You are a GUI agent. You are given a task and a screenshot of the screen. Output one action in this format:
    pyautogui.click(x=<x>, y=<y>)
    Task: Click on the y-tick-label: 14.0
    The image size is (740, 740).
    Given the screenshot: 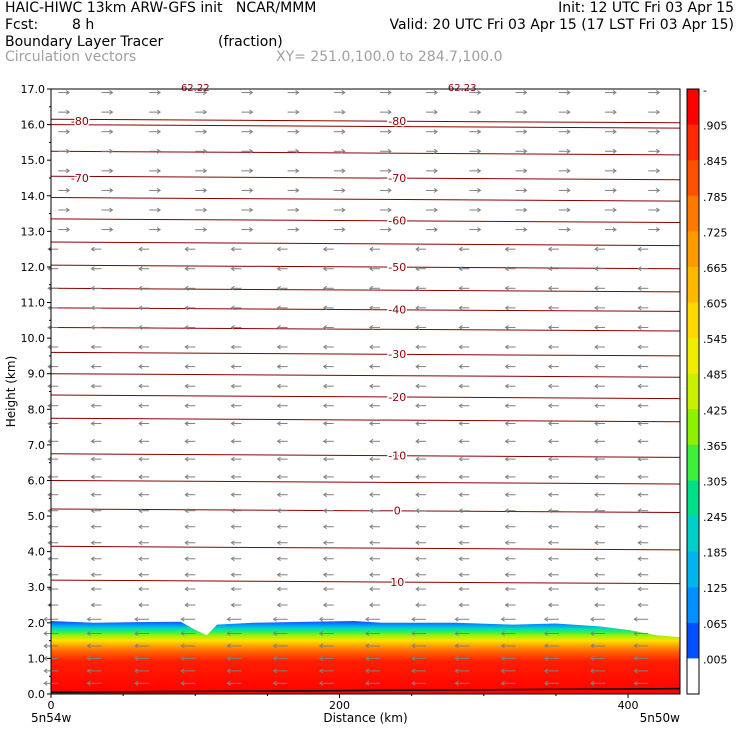 What is the action you would take?
    pyautogui.click(x=33, y=196)
    